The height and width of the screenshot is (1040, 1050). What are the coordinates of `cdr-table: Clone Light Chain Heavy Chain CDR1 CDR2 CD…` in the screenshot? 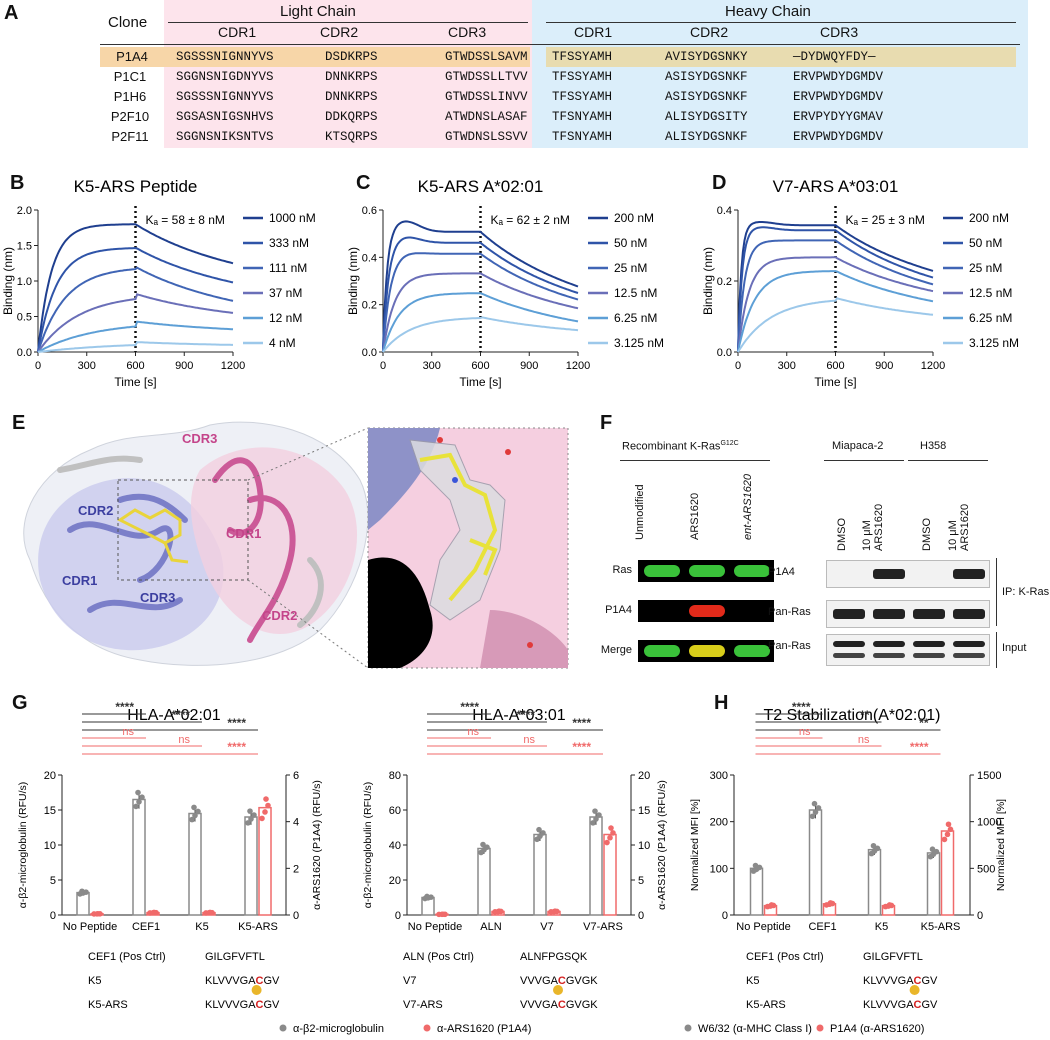 It's located at (565, 75).